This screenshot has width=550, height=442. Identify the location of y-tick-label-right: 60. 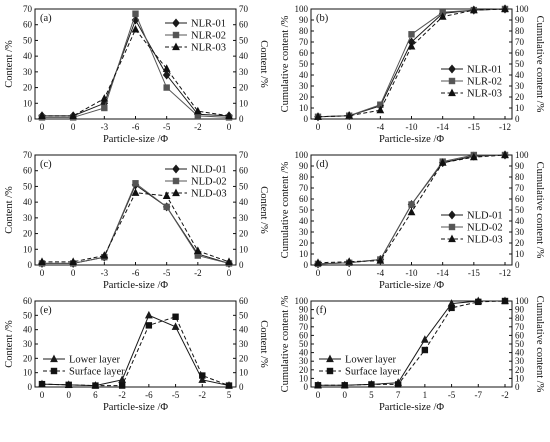
(520, 335).